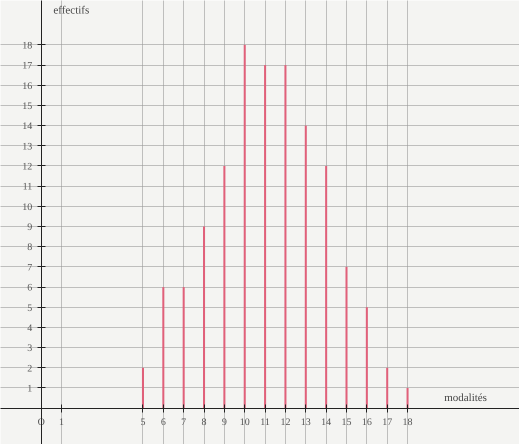  What do you see at coordinates (305, 422) in the screenshot?
I see `x-tick-label: 13` at bounding box center [305, 422].